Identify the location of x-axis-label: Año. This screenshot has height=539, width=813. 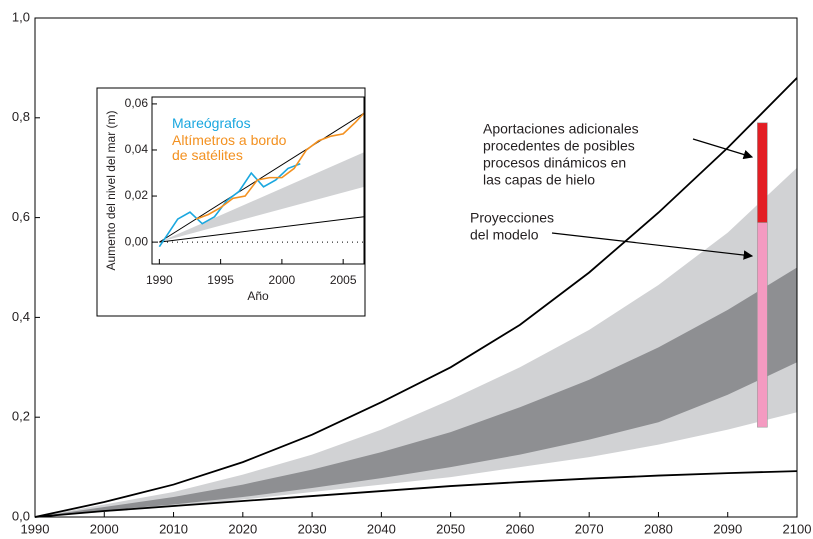
(258, 296).